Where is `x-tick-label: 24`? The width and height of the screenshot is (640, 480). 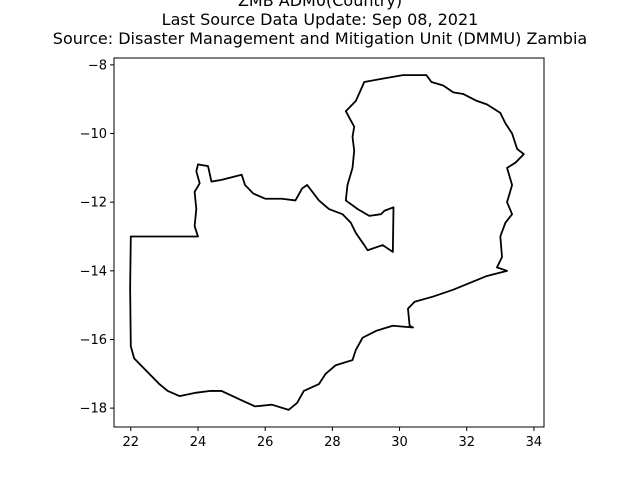 x-tick-label: 24 is located at coordinates (198, 442).